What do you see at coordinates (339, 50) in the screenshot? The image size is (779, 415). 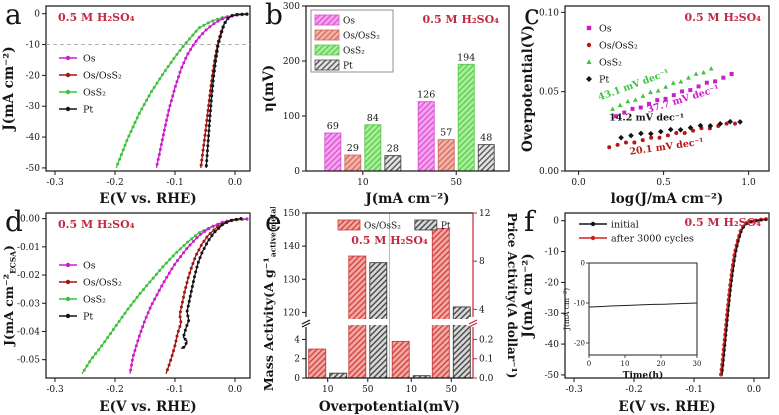 I see `legend-item-oss: OsS₂` at bounding box center [339, 50].